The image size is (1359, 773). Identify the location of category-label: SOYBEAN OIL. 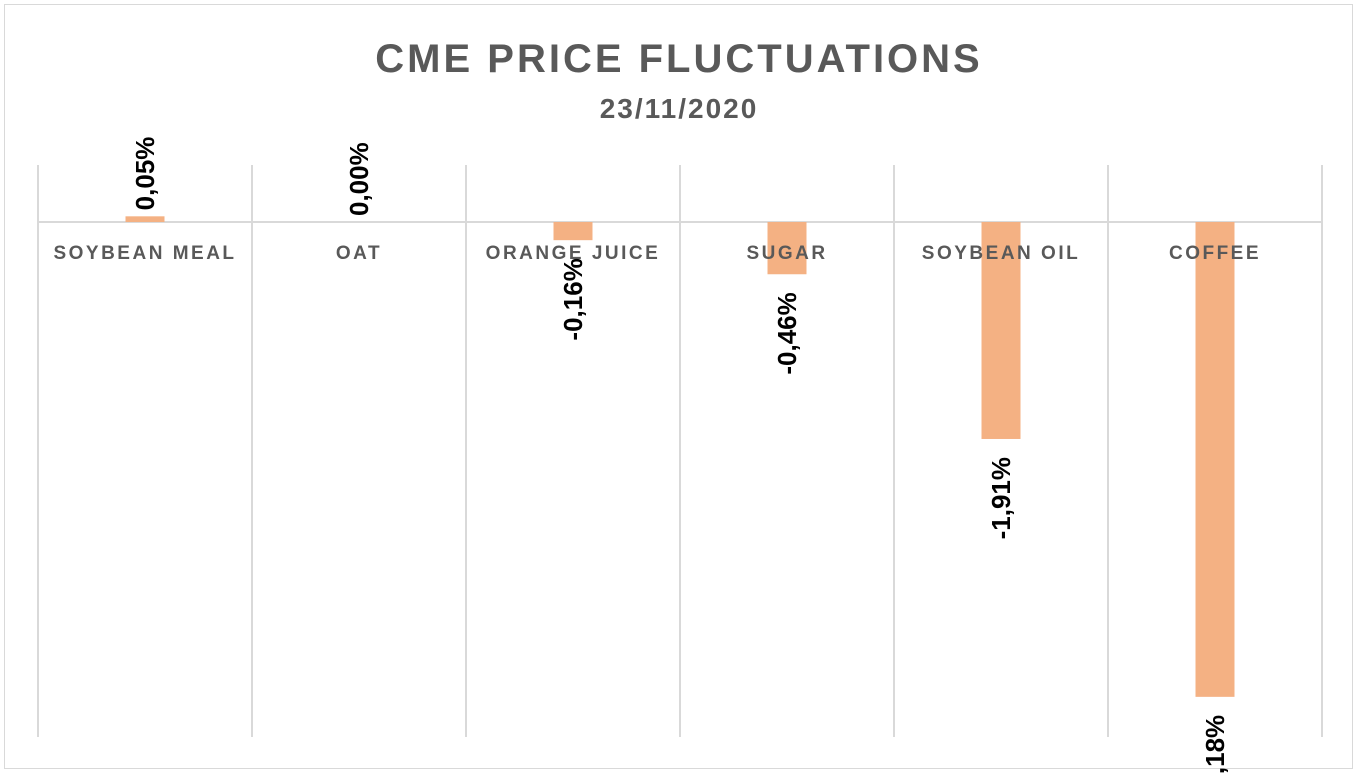
(1001, 253).